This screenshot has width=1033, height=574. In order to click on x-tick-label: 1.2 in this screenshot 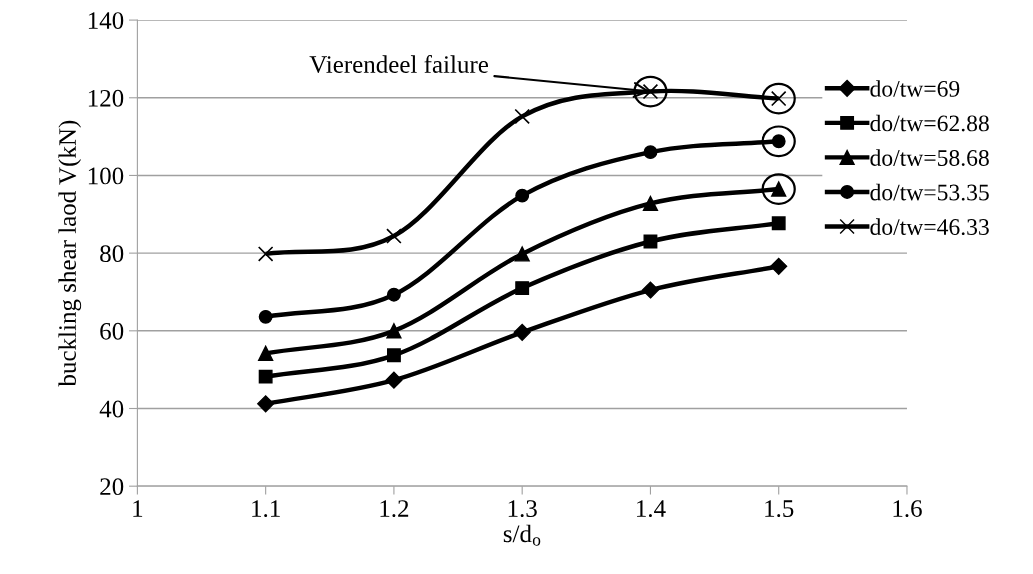, I will do `click(394, 509)`.